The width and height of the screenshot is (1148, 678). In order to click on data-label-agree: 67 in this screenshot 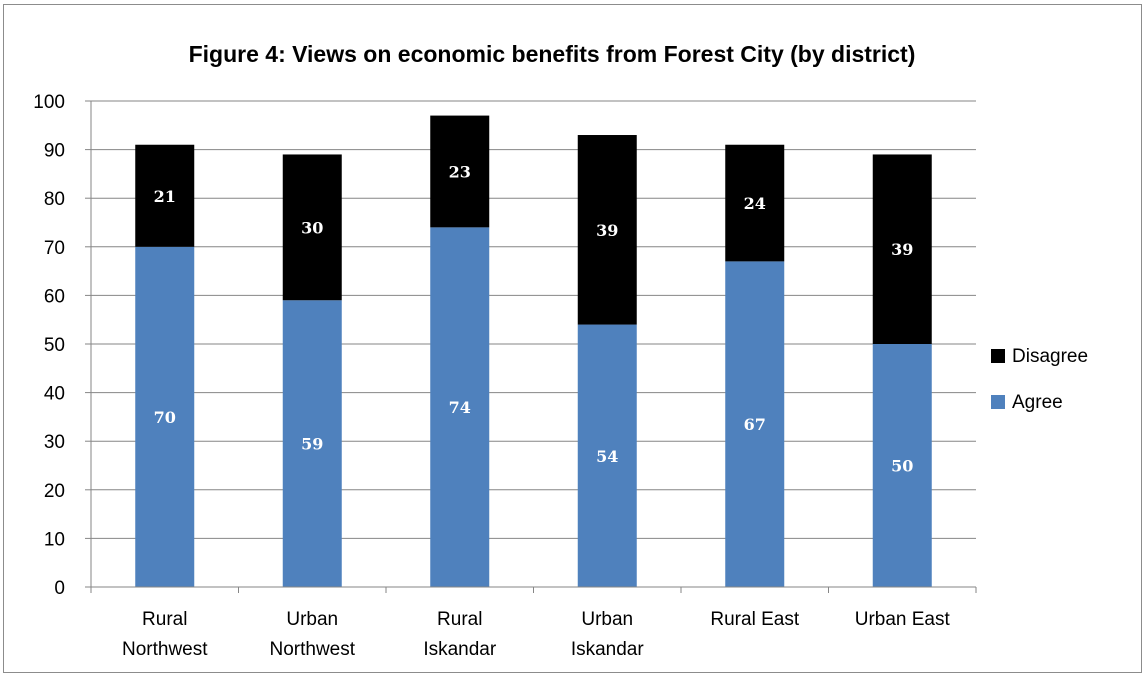, I will do `click(755, 424)`.